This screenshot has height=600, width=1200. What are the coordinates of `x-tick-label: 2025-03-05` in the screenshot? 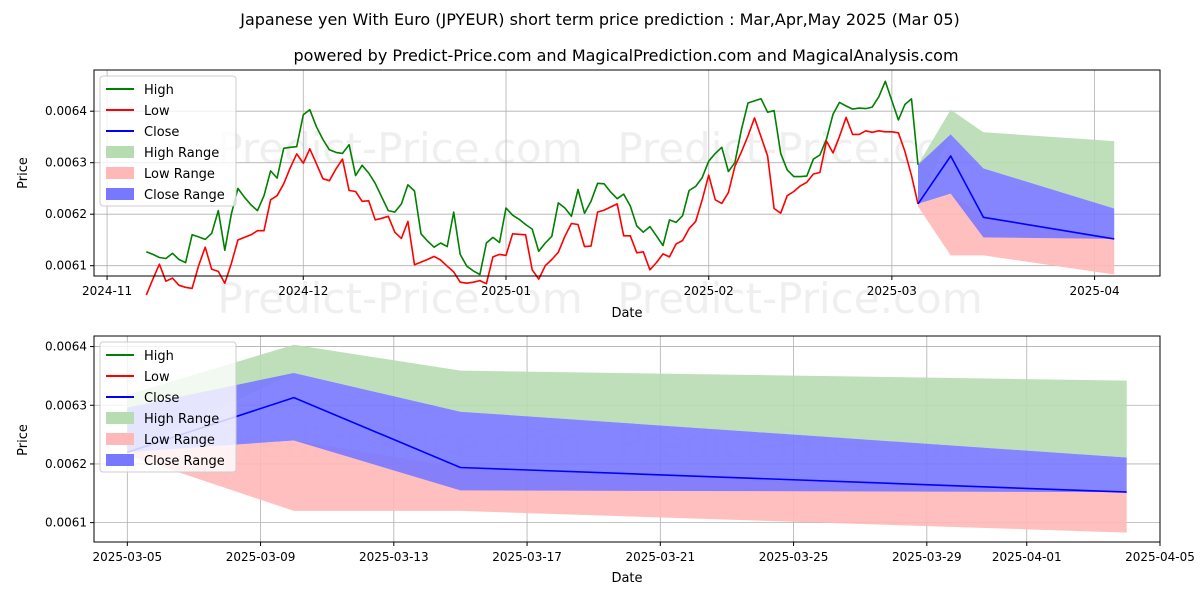 It's located at (127, 557).